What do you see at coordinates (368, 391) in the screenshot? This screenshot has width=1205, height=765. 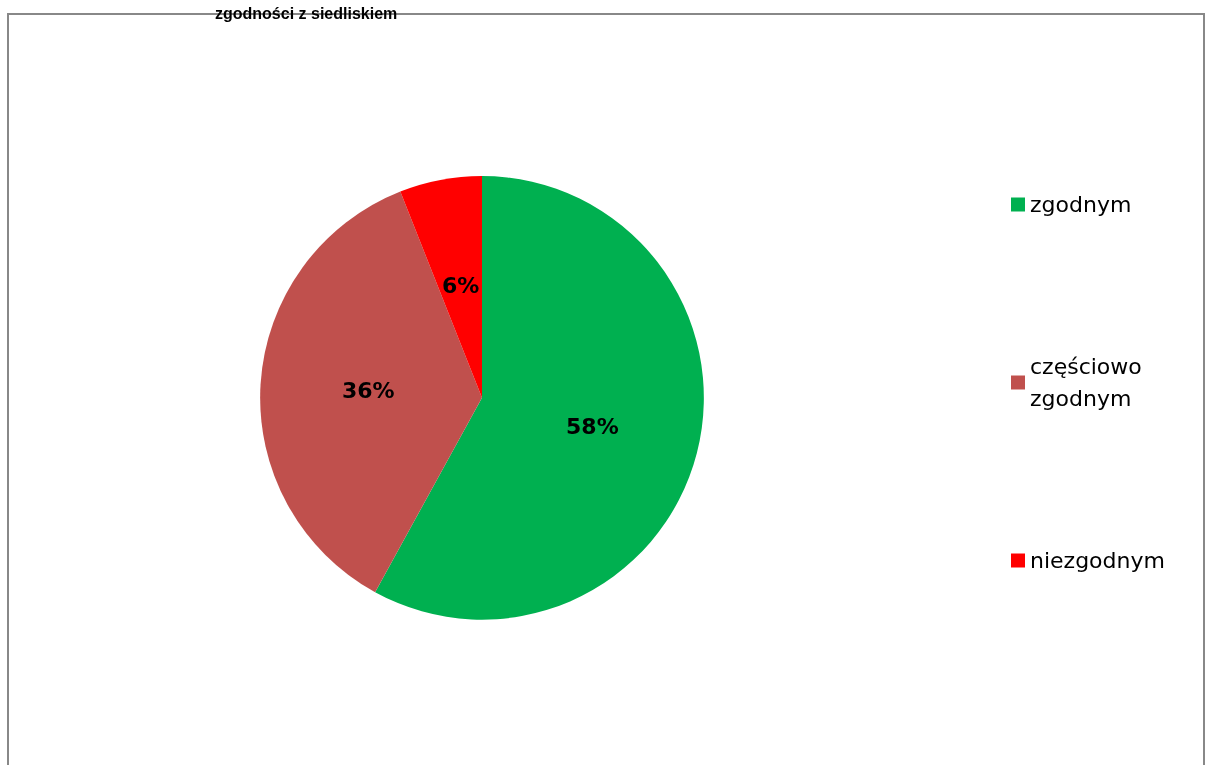 I see `data-label: 36%` at bounding box center [368, 391].